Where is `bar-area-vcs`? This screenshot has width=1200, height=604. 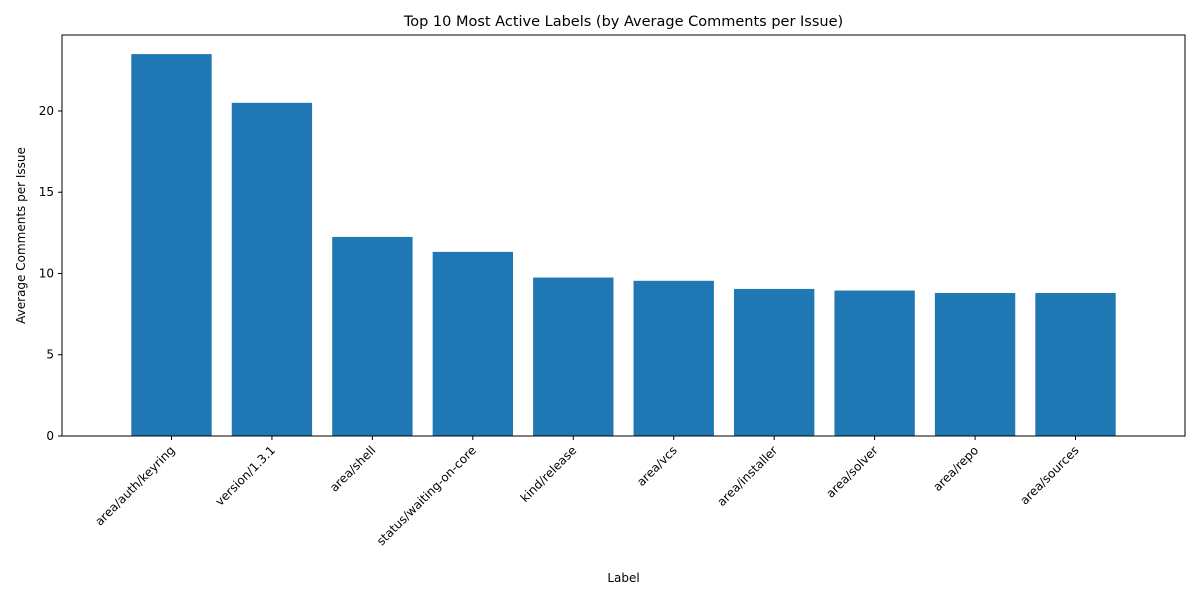
bar-area-vcs is located at coordinates (673, 358).